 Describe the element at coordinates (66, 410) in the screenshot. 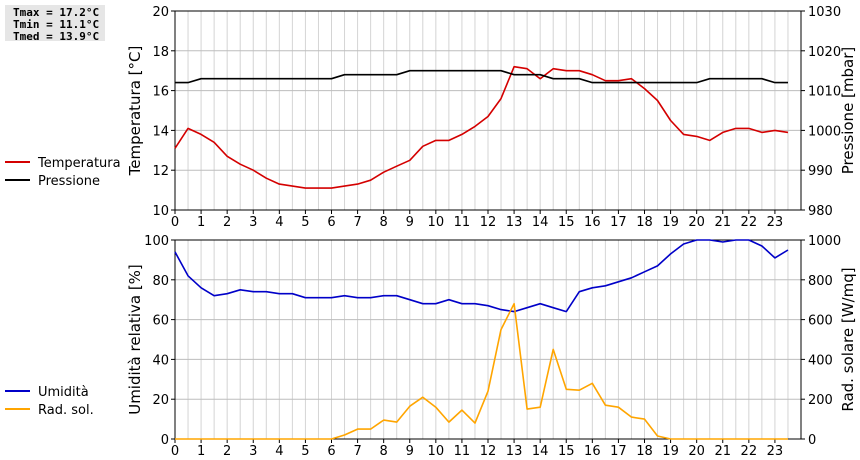

I see `legend-label-rad-sol: Rad. sol.` at that location.